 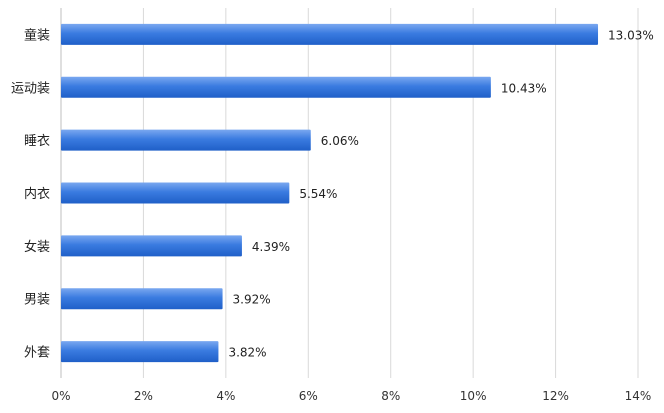 What do you see at coordinates (37, 35) in the screenshot?
I see `category-label: 童装` at bounding box center [37, 35].